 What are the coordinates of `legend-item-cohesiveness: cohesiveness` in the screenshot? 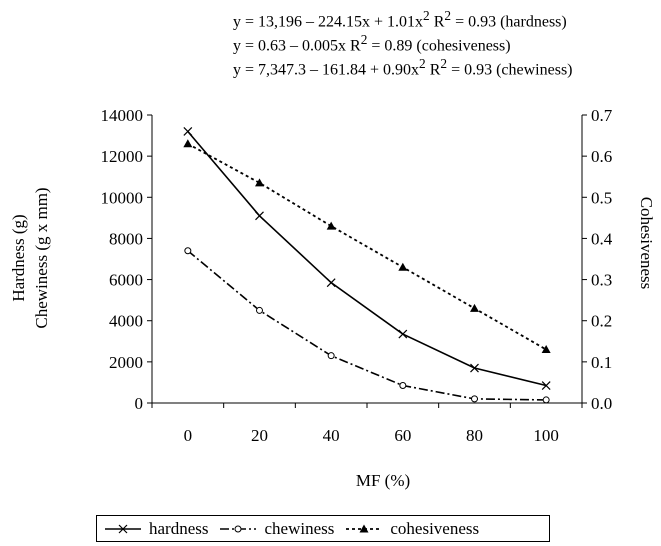 It's located at (411, 529).